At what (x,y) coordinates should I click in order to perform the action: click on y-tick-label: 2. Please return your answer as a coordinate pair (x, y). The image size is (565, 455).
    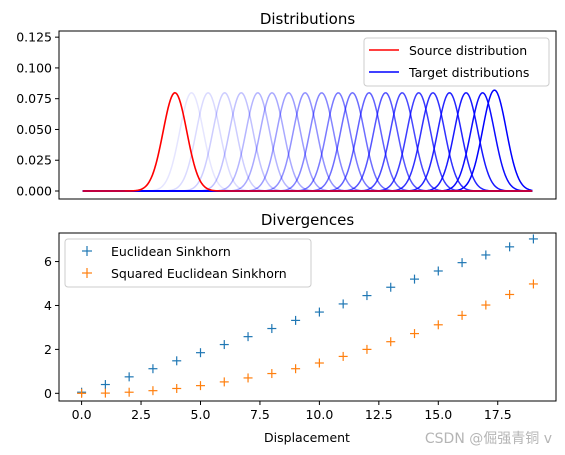
    Looking at the image, I should click on (48, 349).